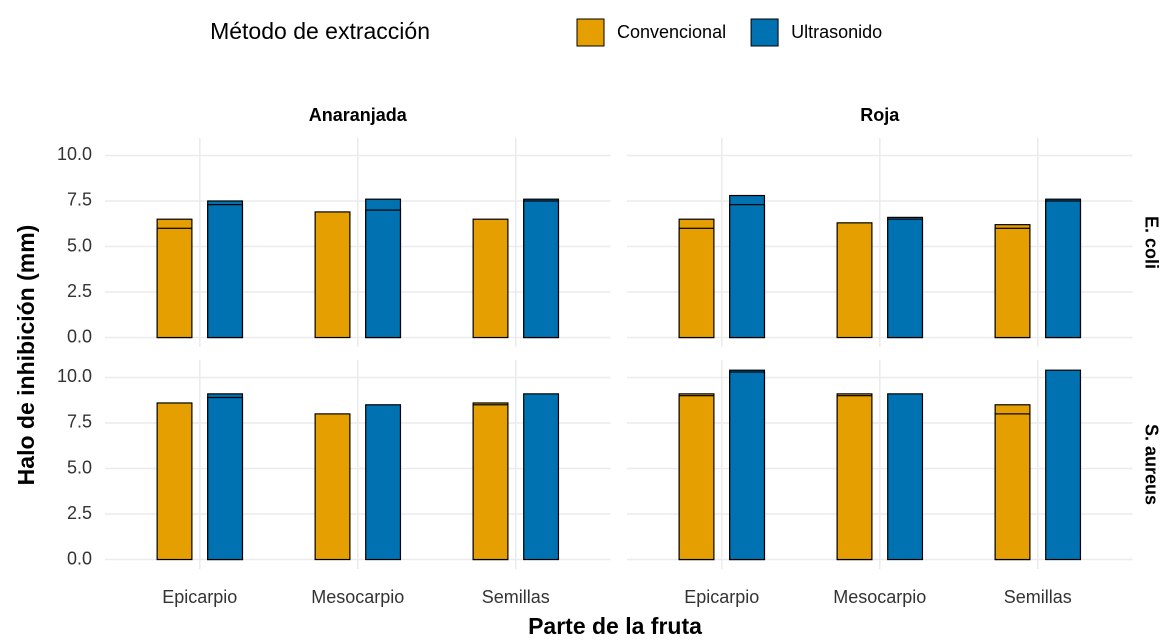 Image resolution: width=1168 pixels, height=641 pixels. Describe the element at coordinates (1151, 242) in the screenshot. I see `facet-row-label: E. coli` at that location.